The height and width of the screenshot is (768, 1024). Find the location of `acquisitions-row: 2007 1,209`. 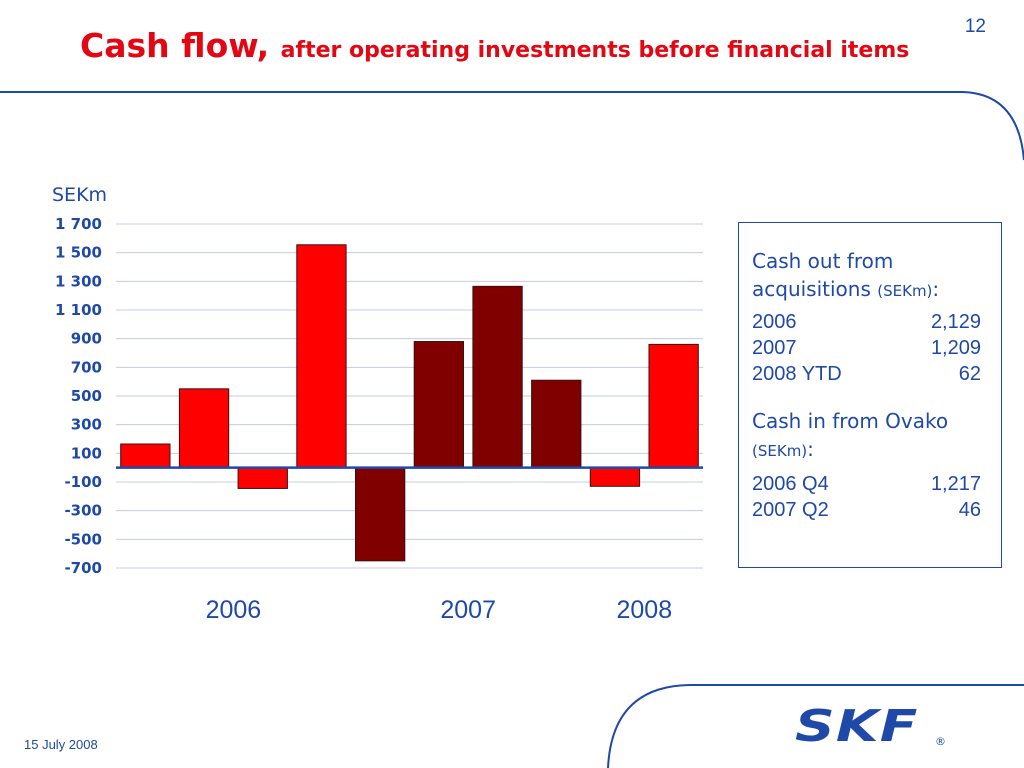

acquisitions-row: 2007 1,209 is located at coordinates (866, 348).